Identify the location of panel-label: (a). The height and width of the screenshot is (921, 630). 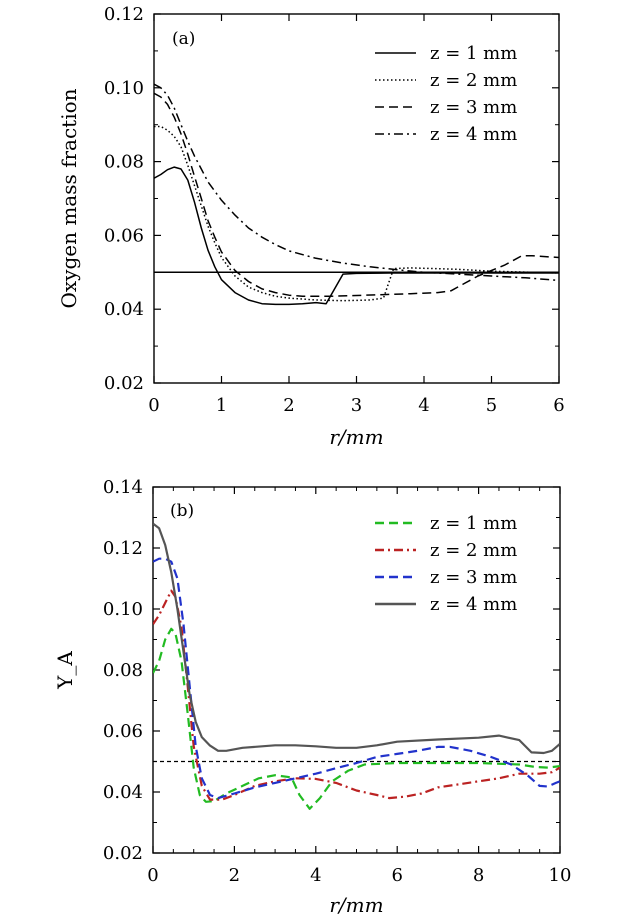
(183, 39).